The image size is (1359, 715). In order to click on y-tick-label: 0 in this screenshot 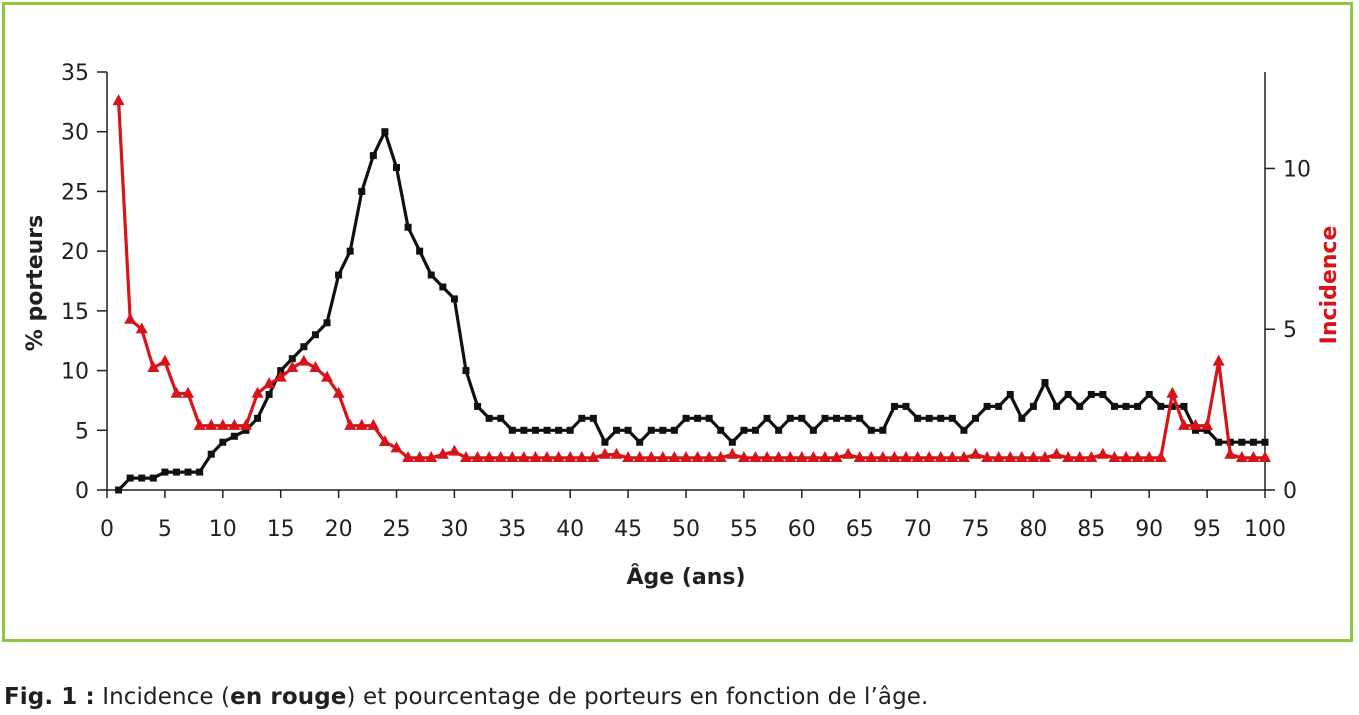, I will do `click(82, 491)`.